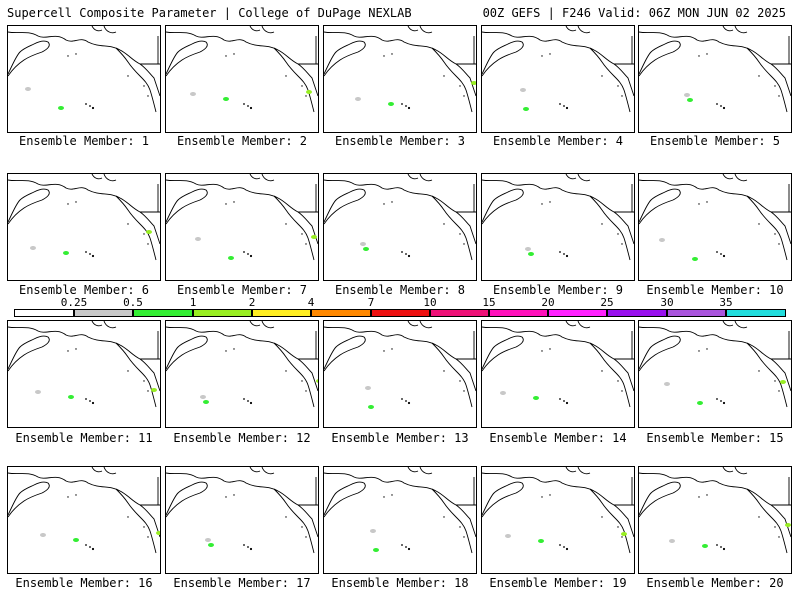 The height and width of the screenshot is (600, 800). I want to click on member-number: 17, so click(303, 583).